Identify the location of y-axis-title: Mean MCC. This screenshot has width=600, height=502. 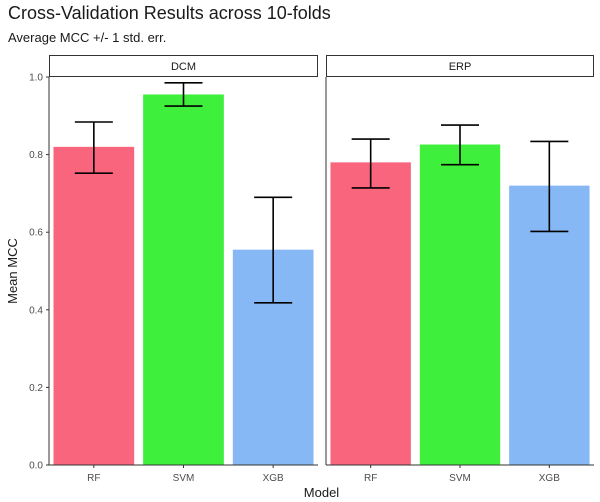
(12, 271).